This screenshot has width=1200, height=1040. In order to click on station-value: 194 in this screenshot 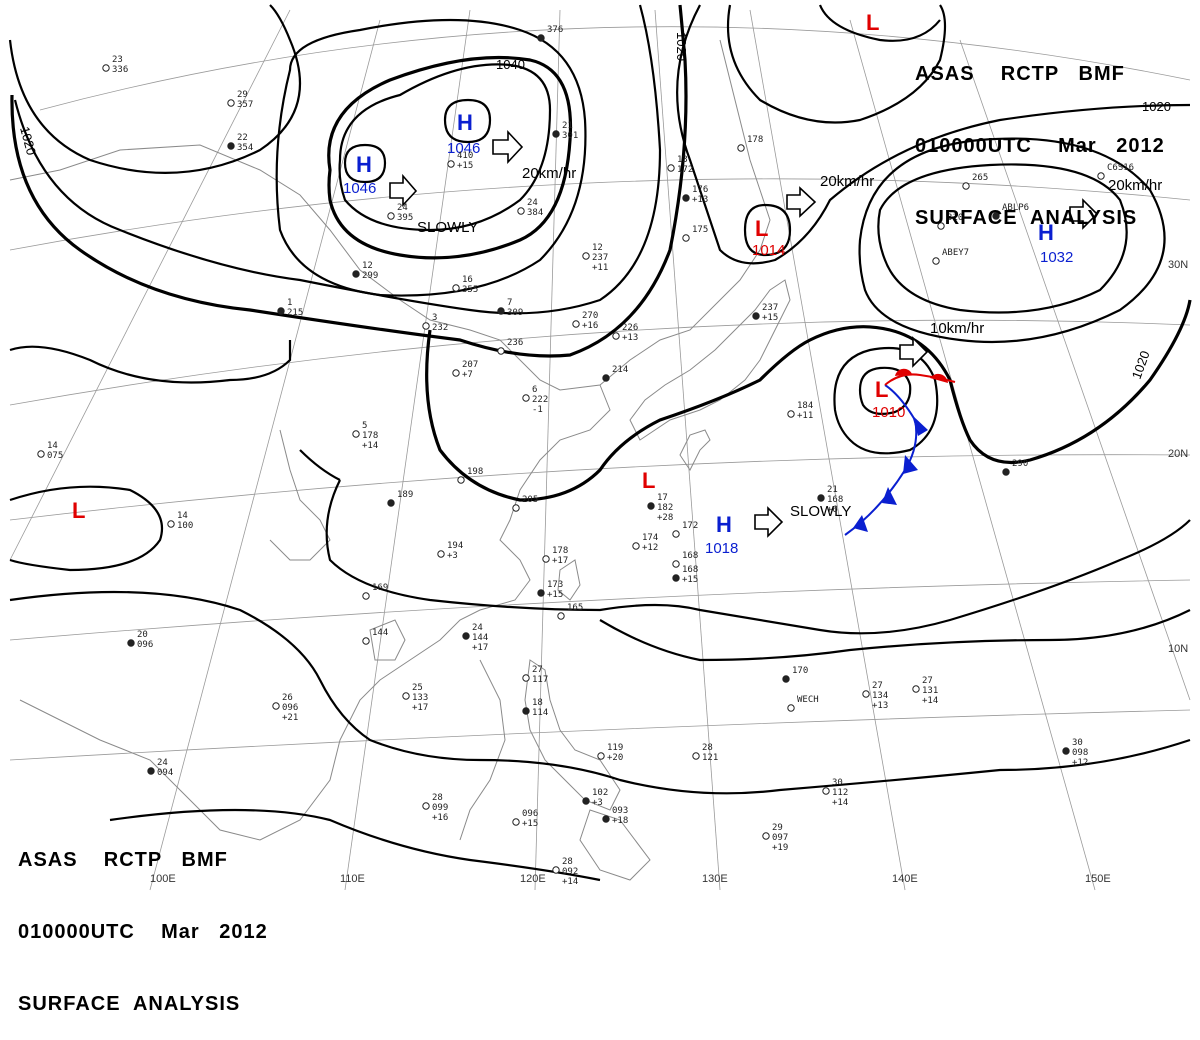, I will do `click(455, 546)`.